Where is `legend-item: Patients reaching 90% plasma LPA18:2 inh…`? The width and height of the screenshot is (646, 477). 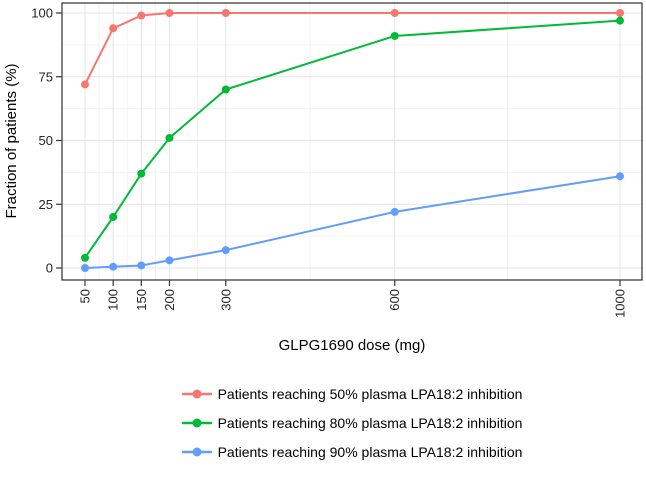 legend-item: Patients reaching 90% plasma LPA18:2 inh… is located at coordinates (352, 451).